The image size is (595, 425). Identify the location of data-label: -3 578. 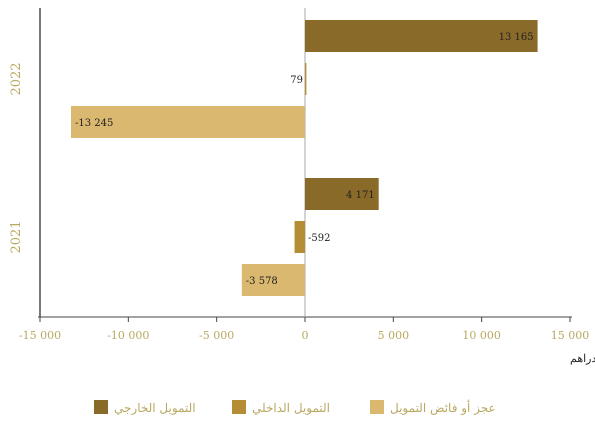
(262, 281).